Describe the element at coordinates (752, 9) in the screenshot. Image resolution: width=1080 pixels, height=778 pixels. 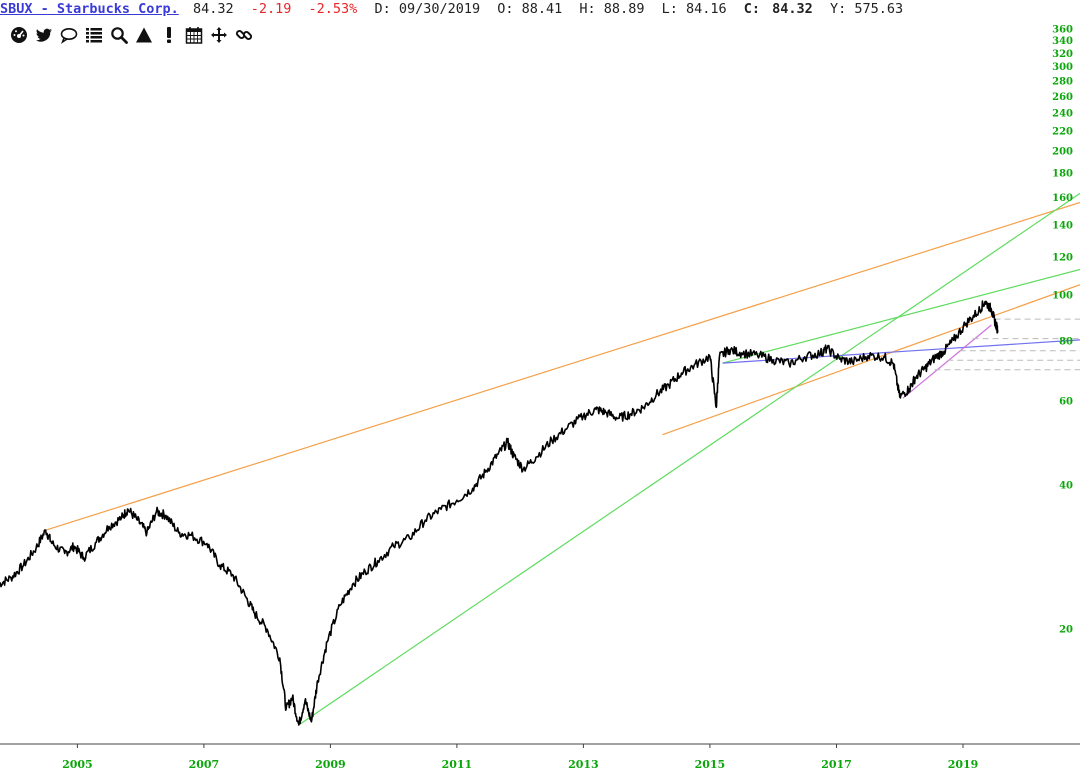
I see `close-label: C:` at that location.